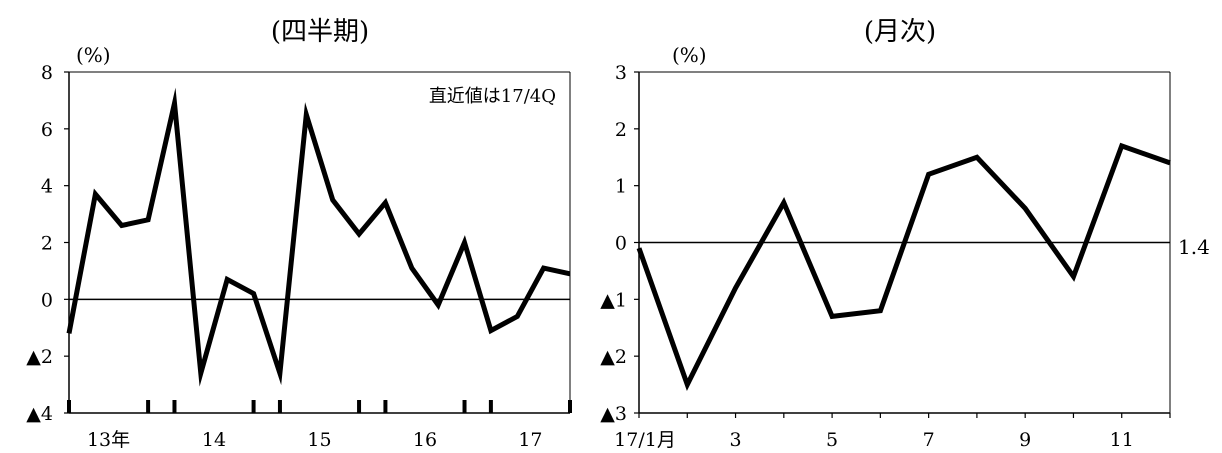 Image resolution: width=1222 pixels, height=453 pixels. Describe the element at coordinates (425, 440) in the screenshot. I see `quarterly-x-tick-label: 16` at that location.